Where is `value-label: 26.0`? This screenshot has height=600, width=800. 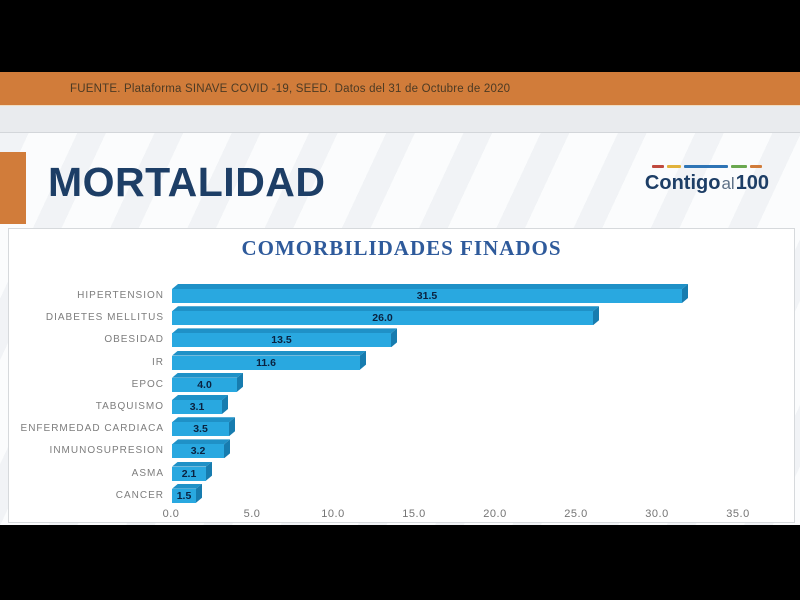
value-label: 26.0 is located at coordinates (382, 318).